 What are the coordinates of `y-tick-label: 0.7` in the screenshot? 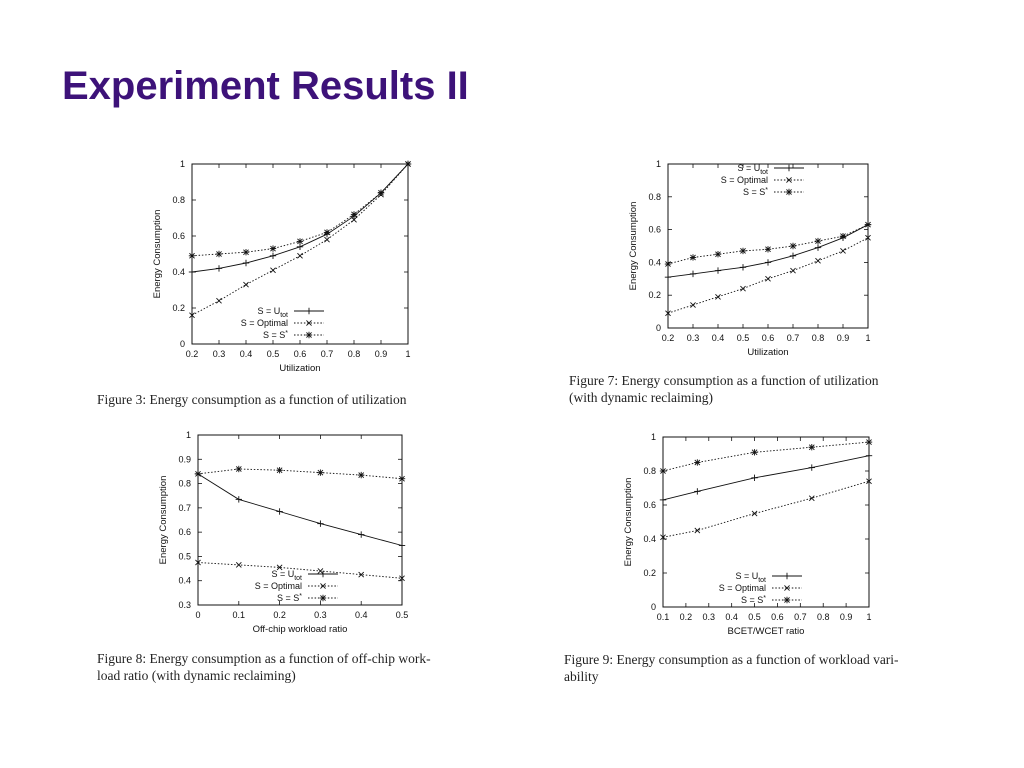 It's located at (184, 508).